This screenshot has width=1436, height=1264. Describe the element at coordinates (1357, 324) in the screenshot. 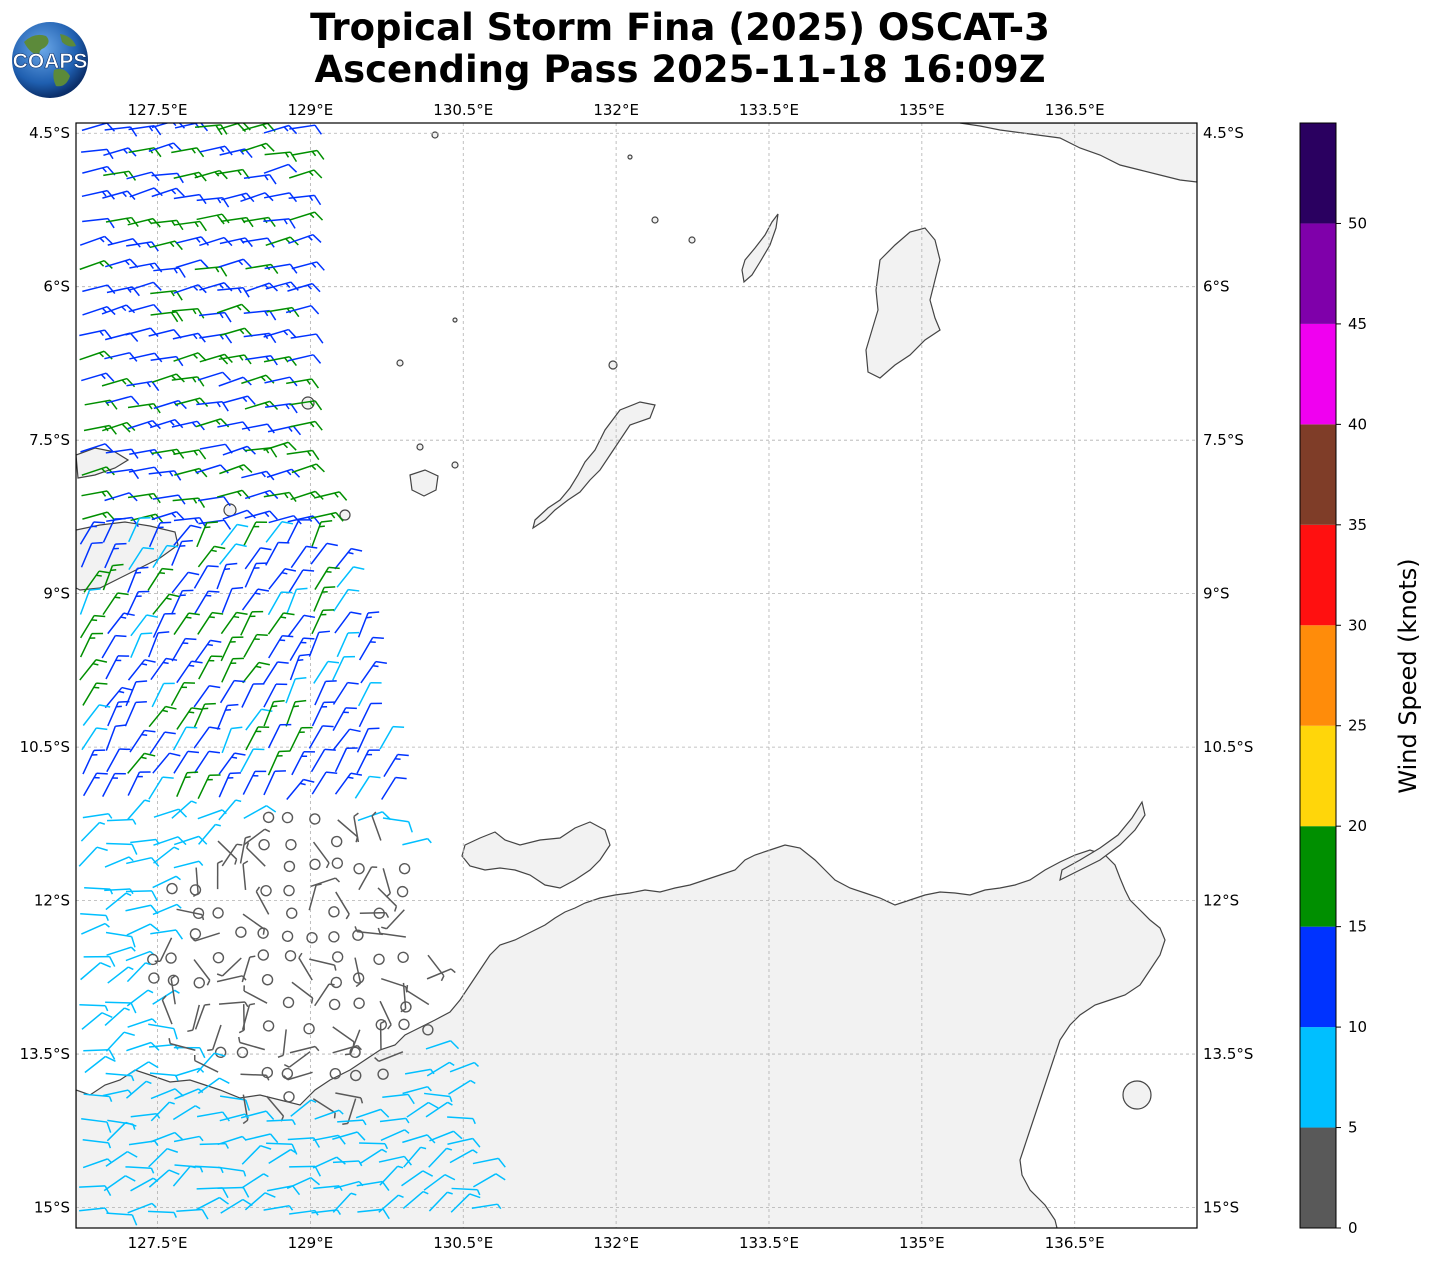

I see `colorbar-tick-label: 45` at that location.